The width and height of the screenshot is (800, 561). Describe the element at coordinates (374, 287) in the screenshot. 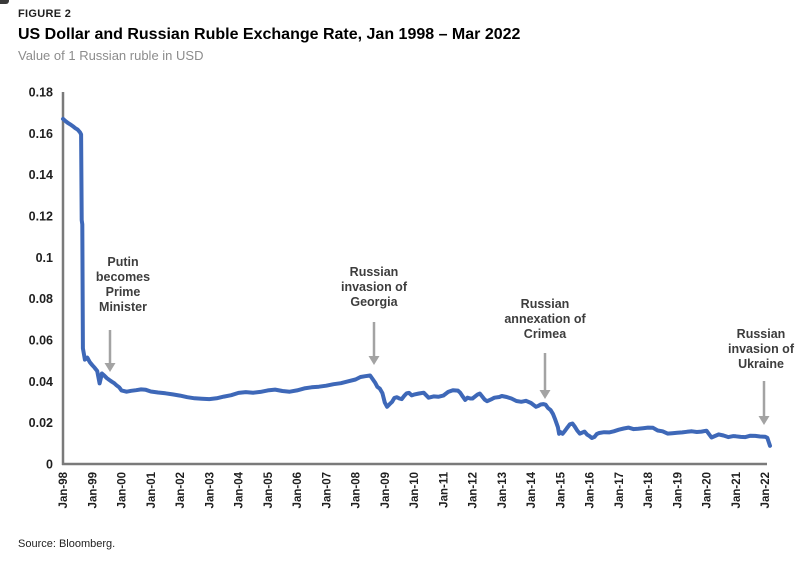

I see `annotation-label: Russian invasion of Georgia` at that location.